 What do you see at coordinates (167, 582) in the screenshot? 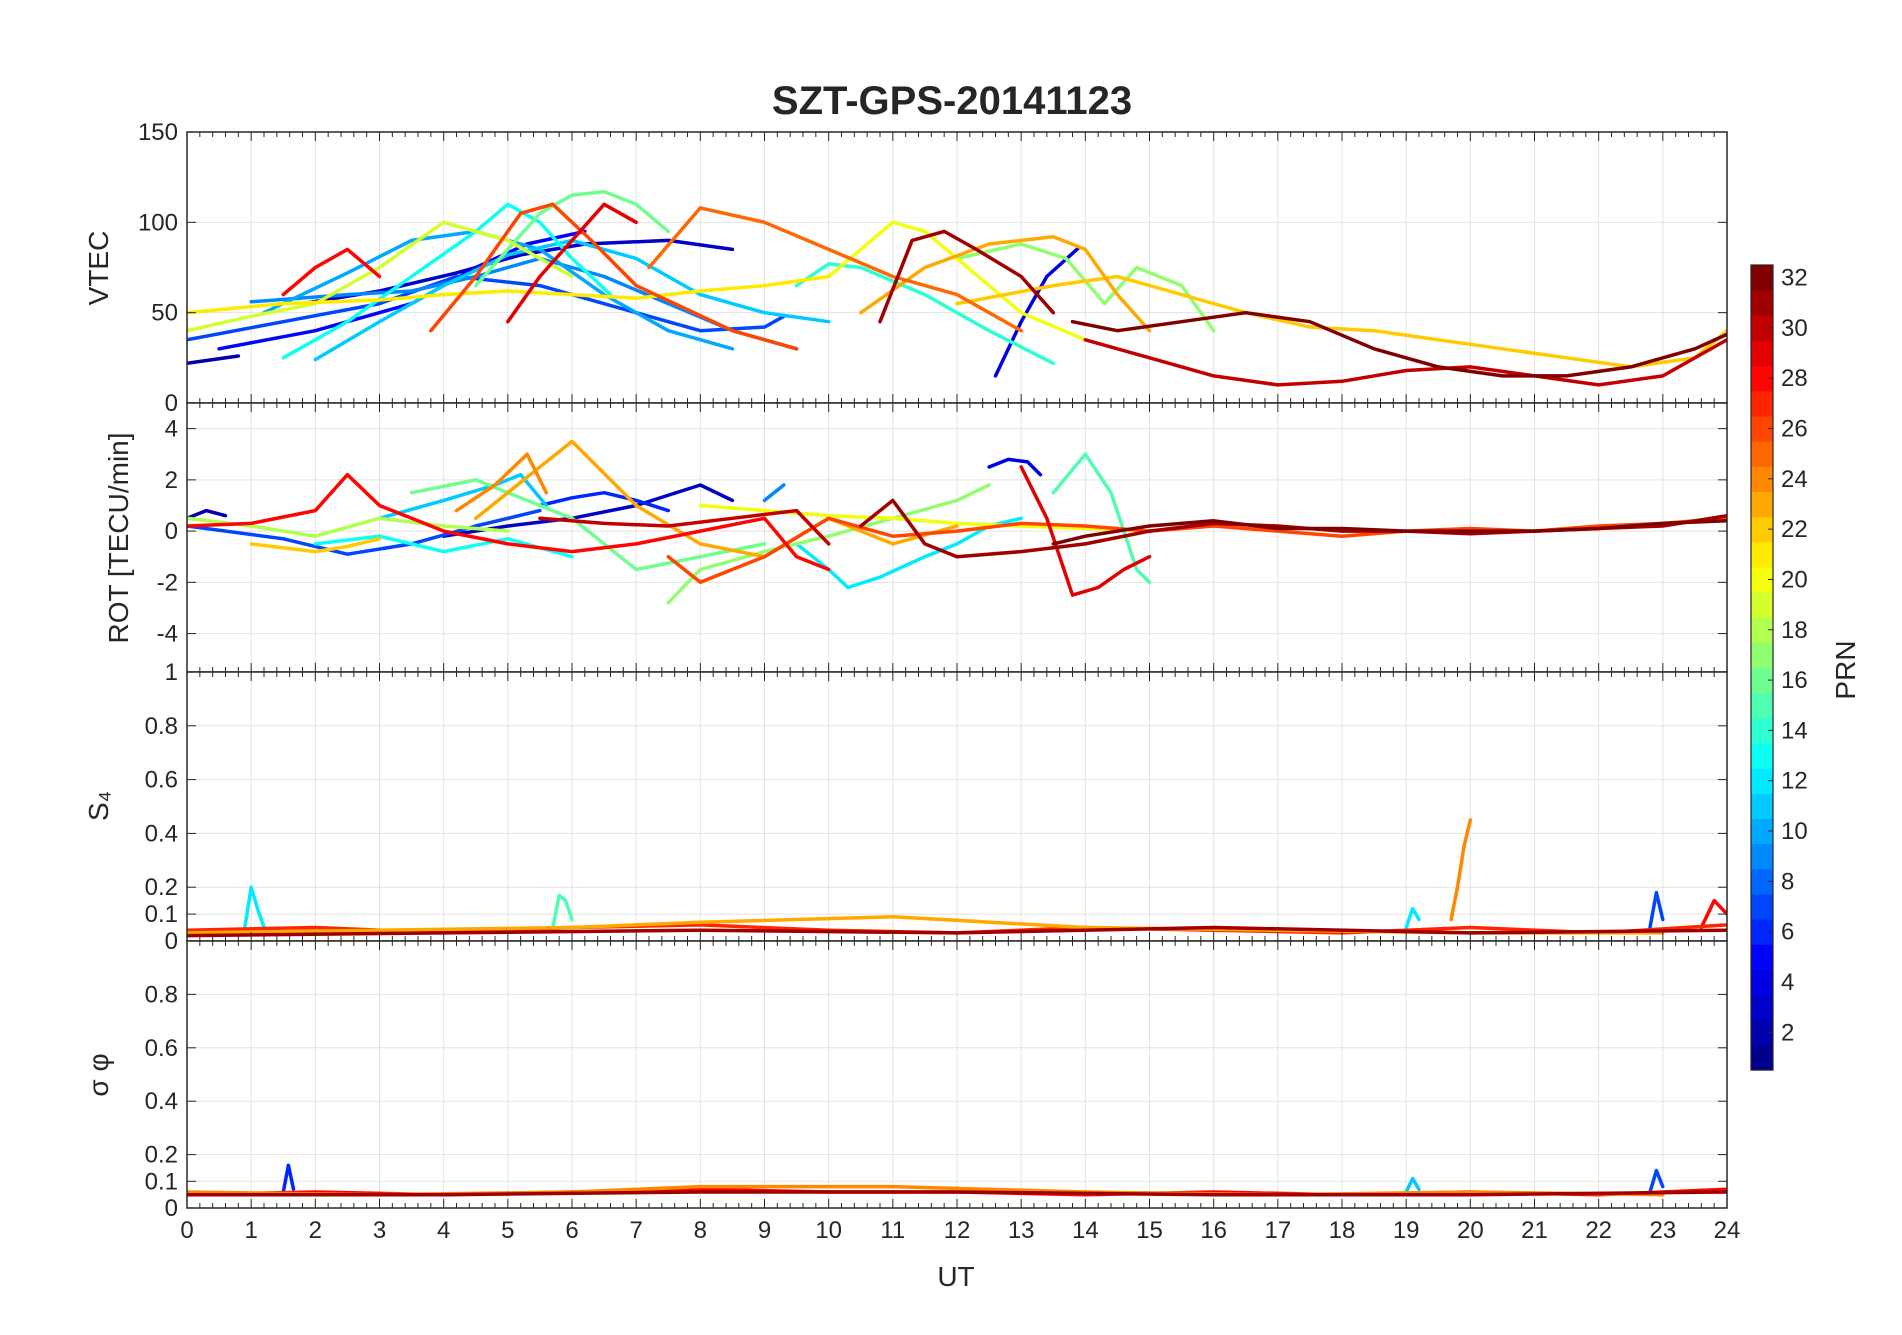
I see `y-tick-label: -2` at bounding box center [167, 582].